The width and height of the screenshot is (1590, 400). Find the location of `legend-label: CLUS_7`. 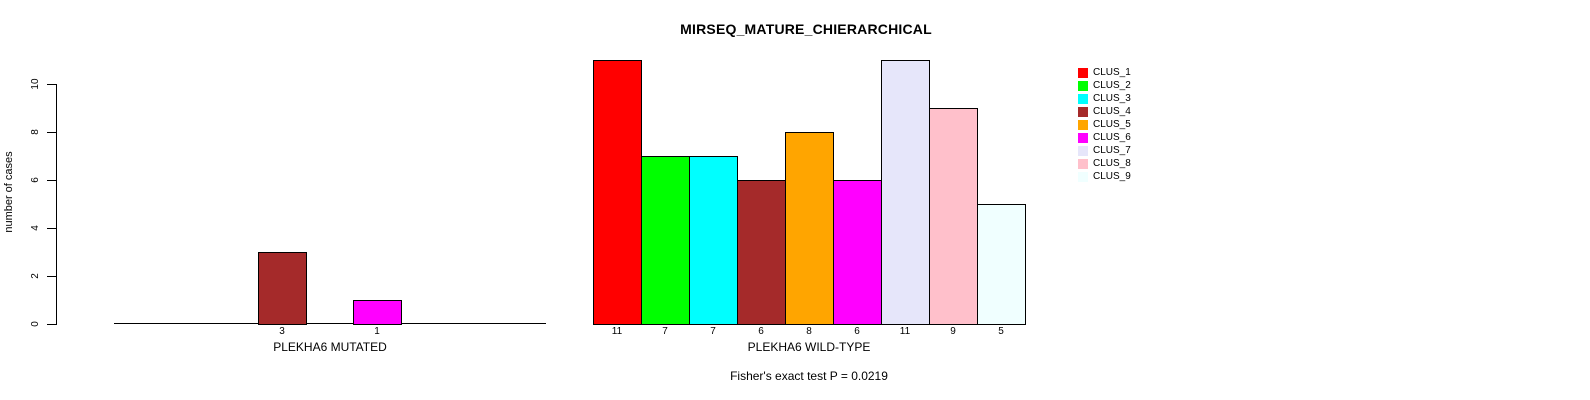

legend-label: CLUS_7 is located at coordinates (1112, 150).